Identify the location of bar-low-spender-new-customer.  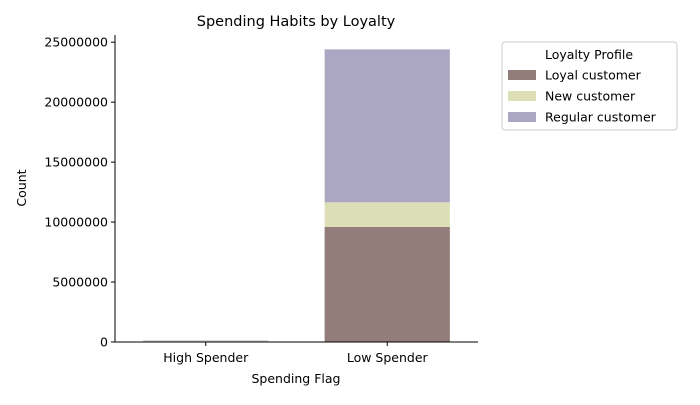
(387, 214).